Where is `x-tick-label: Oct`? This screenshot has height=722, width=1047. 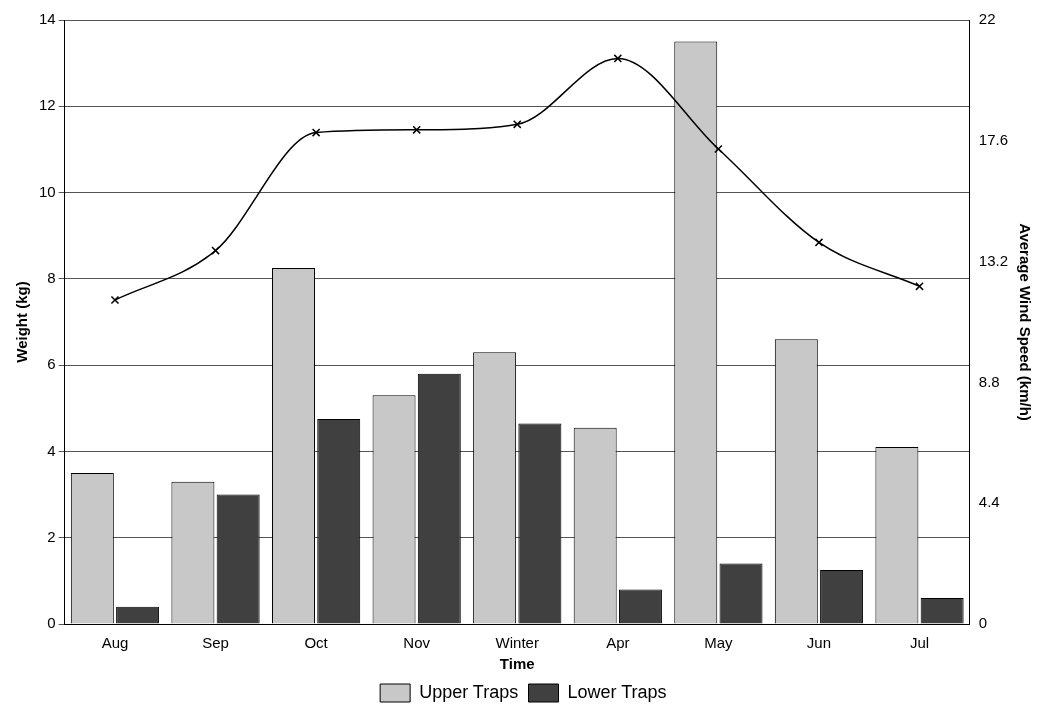
x-tick-label: Oct is located at coordinates (316, 643).